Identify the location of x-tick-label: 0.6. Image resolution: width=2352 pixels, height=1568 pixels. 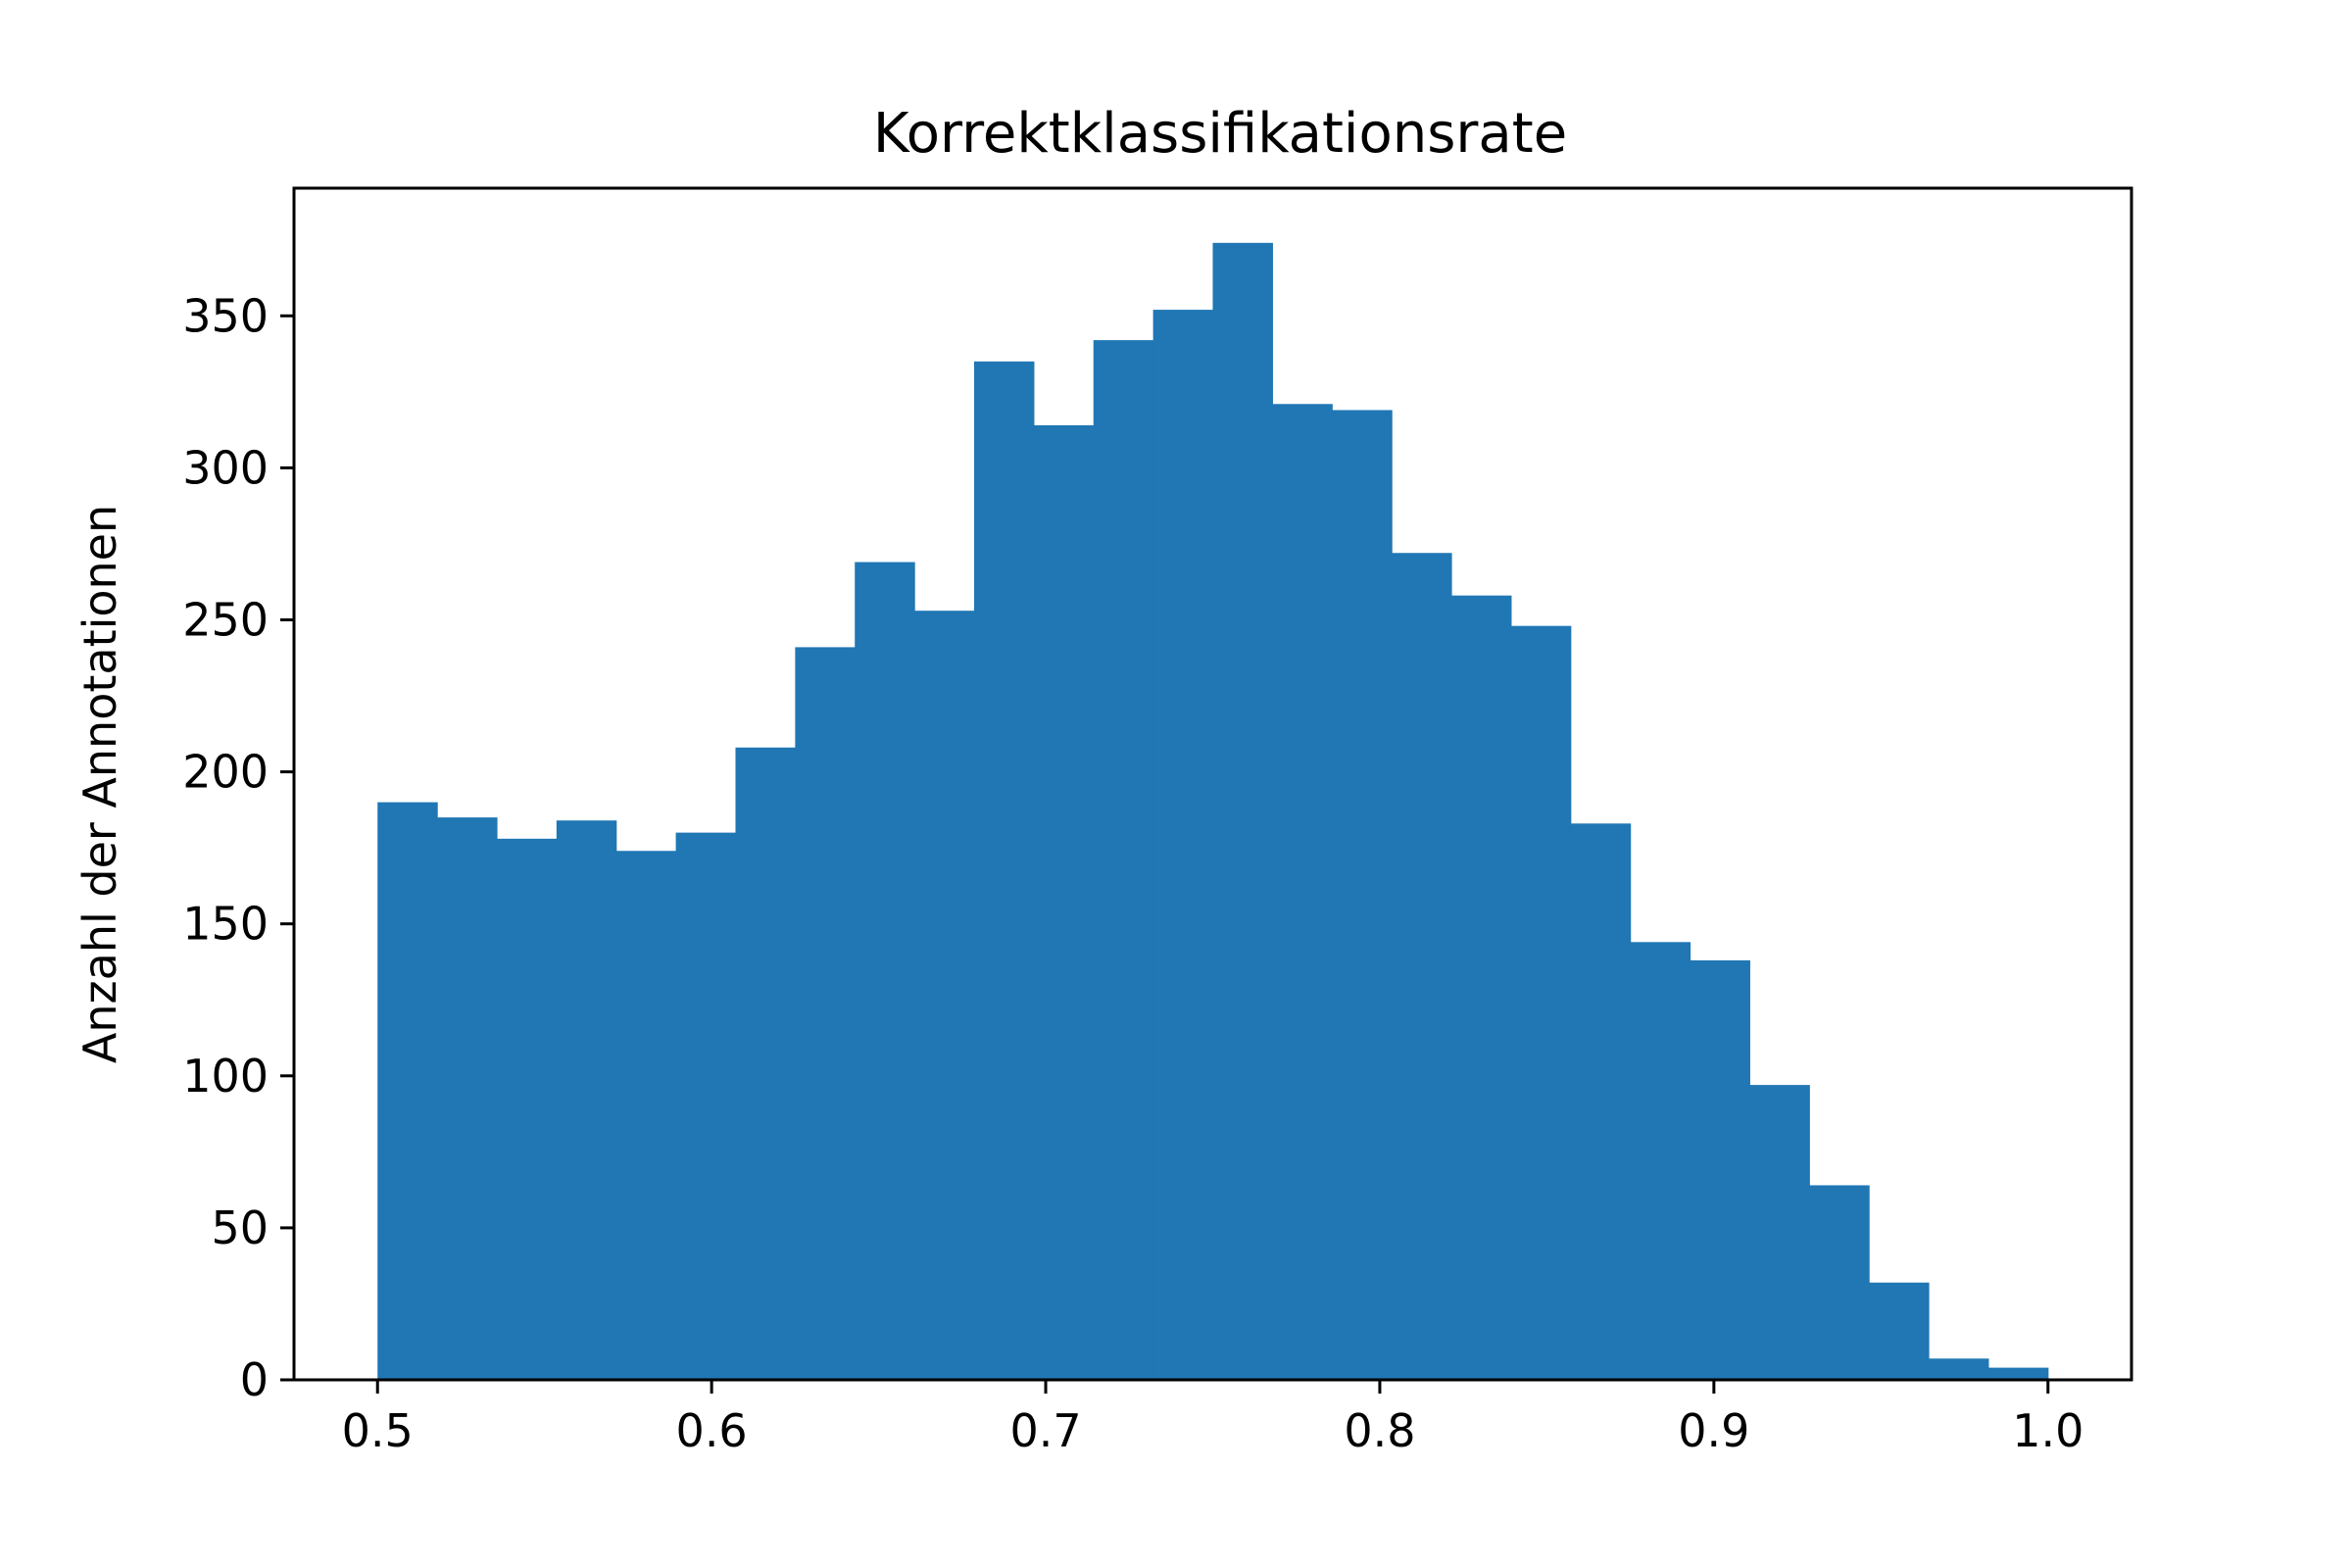
(712, 1430).